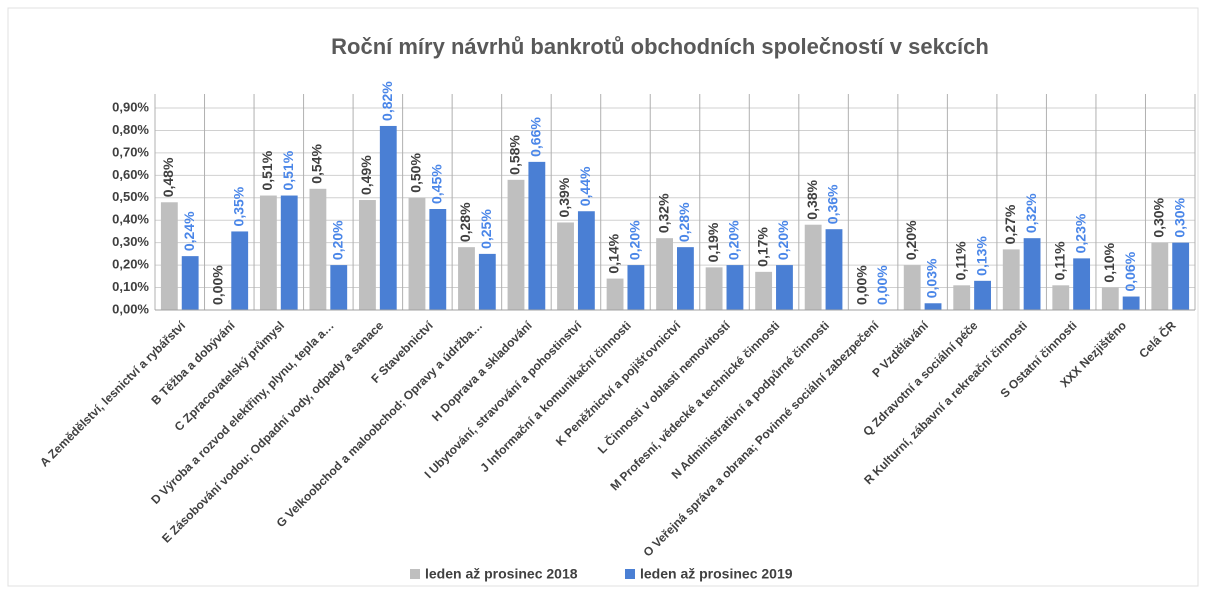 The image size is (1205, 590). Describe the element at coordinates (614, 253) in the screenshot. I see `data-label: 0,14%` at that location.